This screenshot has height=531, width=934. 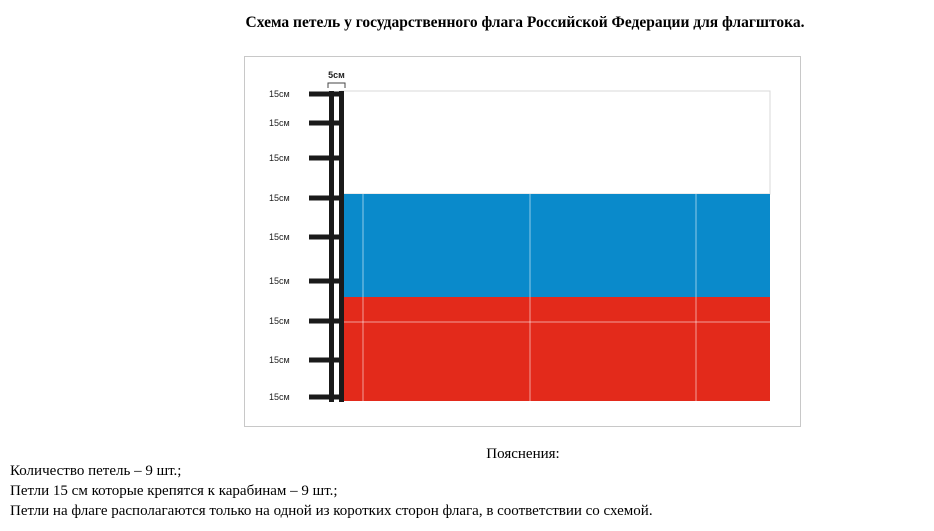 I want to click on loop-label-9: 15см, so click(x=279, y=397).